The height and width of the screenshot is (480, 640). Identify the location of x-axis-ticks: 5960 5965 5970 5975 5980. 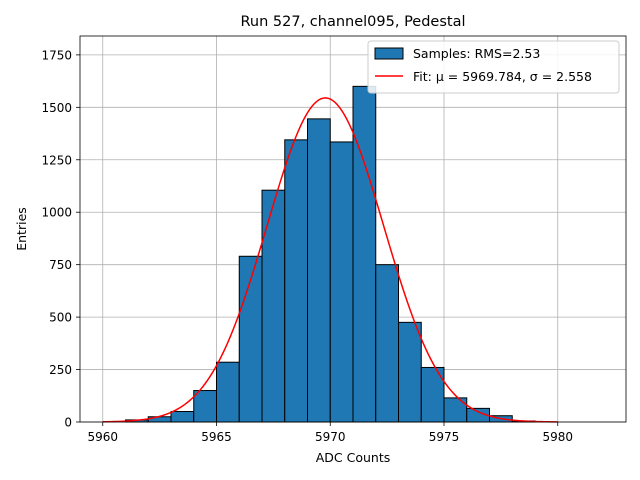
(330, 433).